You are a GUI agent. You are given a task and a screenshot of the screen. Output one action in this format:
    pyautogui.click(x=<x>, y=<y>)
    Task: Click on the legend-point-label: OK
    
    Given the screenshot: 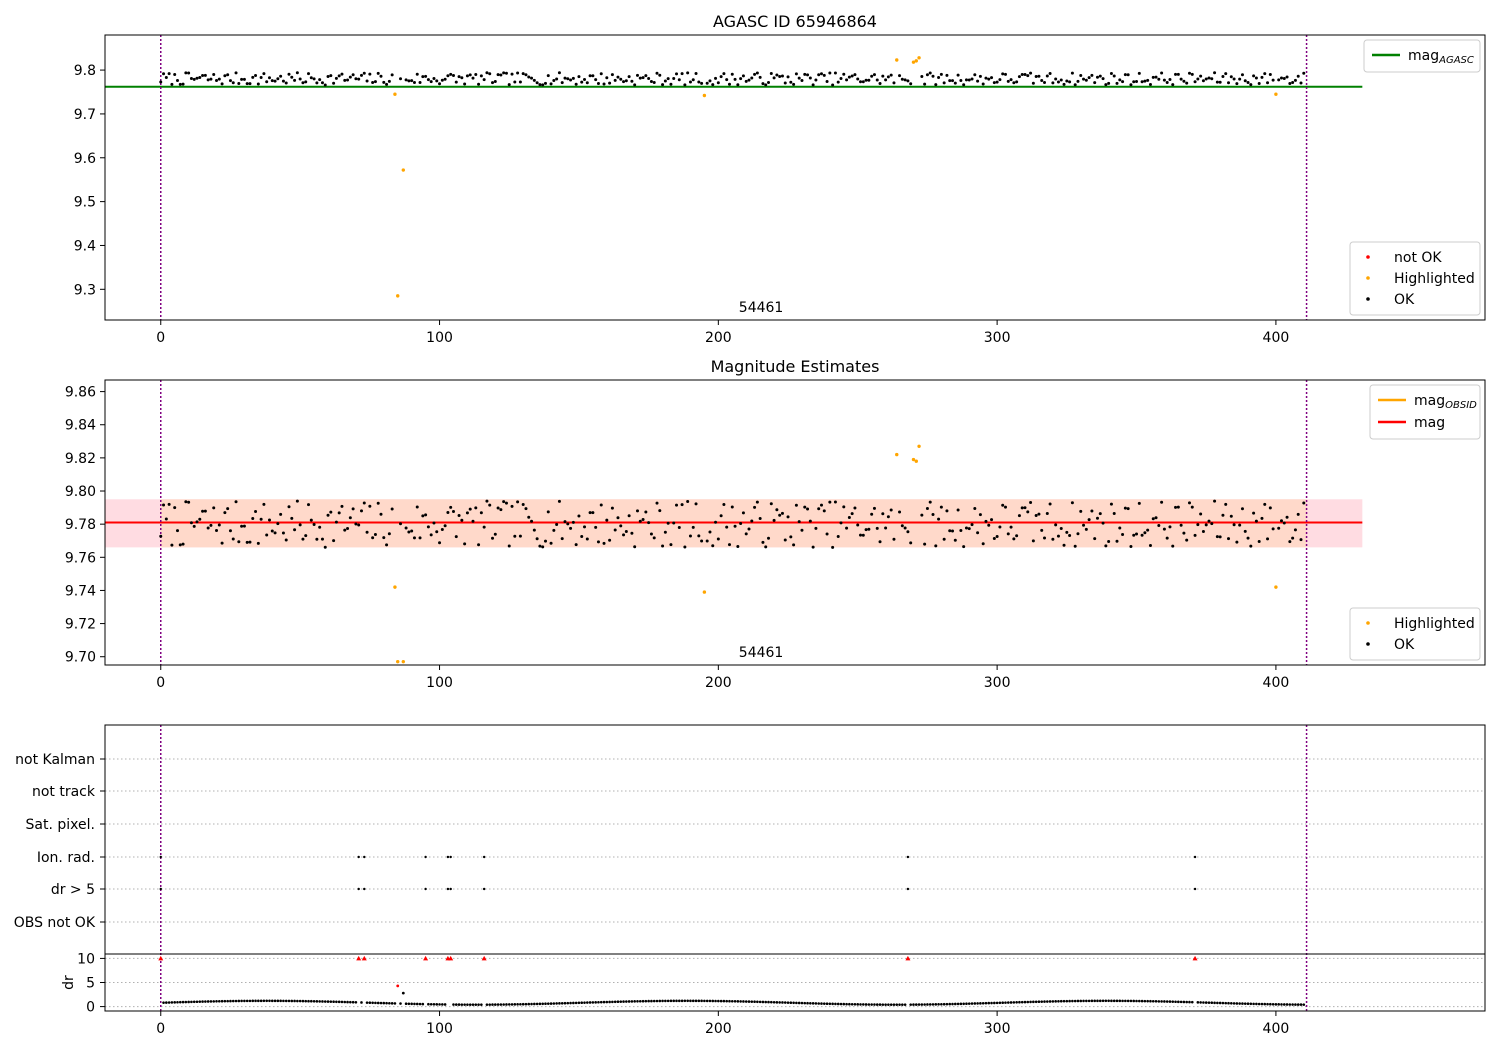 What is the action you would take?
    pyautogui.click(x=1404, y=645)
    